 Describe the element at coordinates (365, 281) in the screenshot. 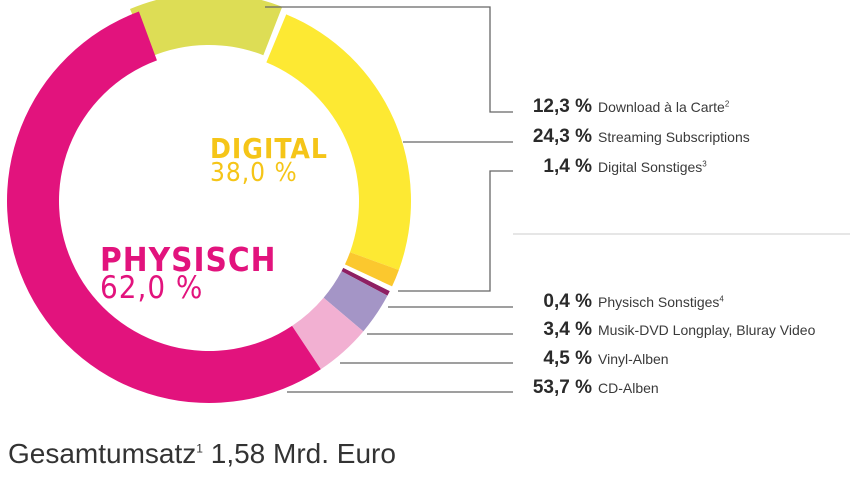

I see `slice-physisch-sonstiges` at that location.